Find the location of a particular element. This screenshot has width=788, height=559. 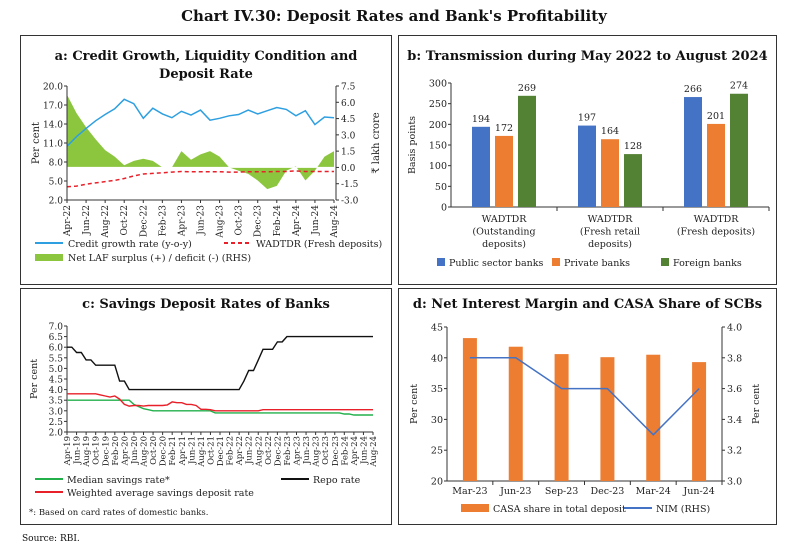

y-tick-label: 2.0 is located at coordinates (56, 434).